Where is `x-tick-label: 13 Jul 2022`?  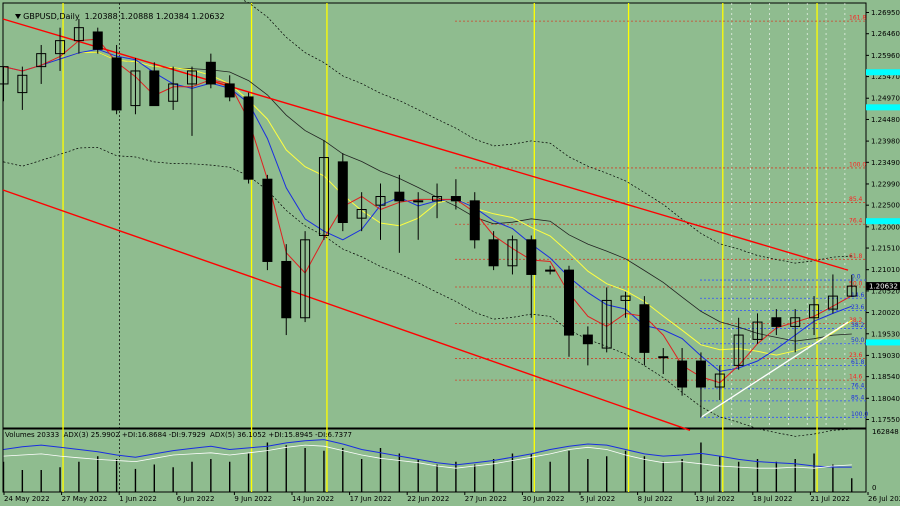 x-tick-label: 13 Jul 2022 is located at coordinates (715, 499).